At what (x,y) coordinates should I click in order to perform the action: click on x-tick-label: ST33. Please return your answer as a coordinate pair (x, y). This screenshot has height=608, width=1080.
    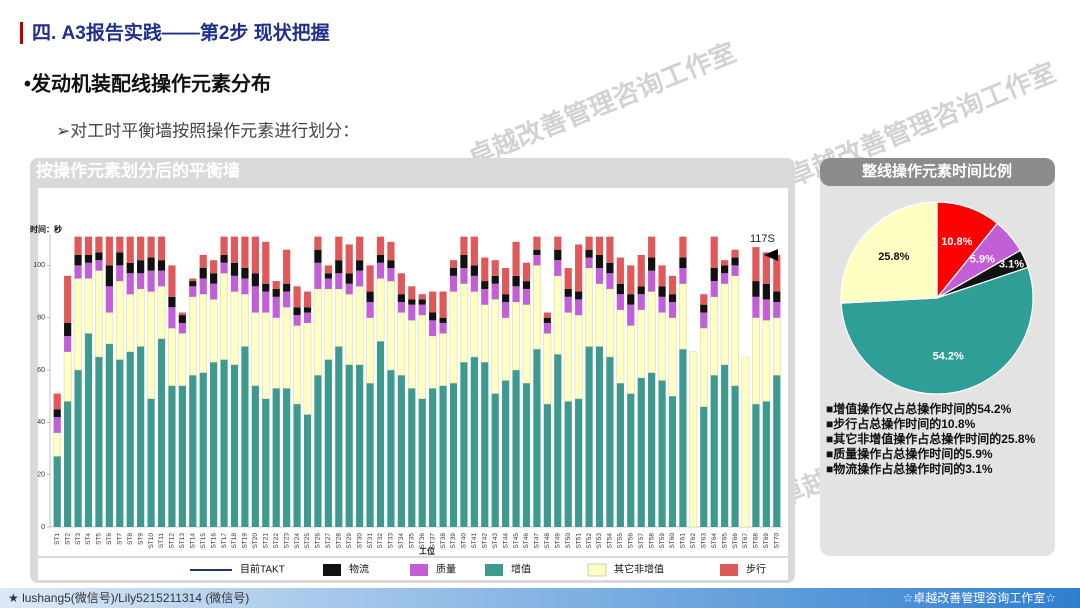
    Looking at the image, I should click on (391, 541).